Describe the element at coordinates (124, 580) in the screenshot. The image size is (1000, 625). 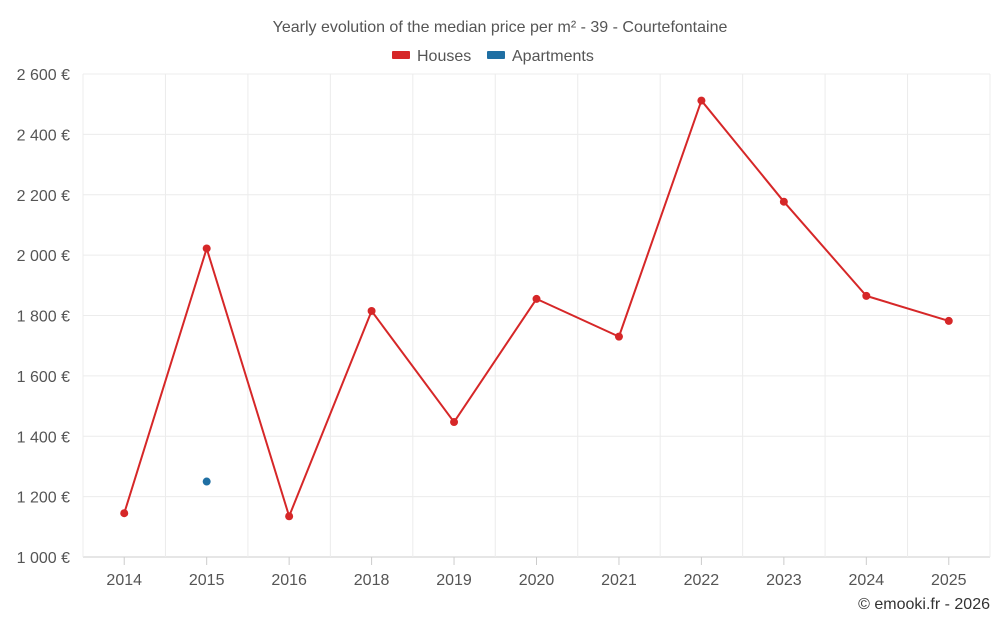
I see `x-tick-label: 2014` at that location.